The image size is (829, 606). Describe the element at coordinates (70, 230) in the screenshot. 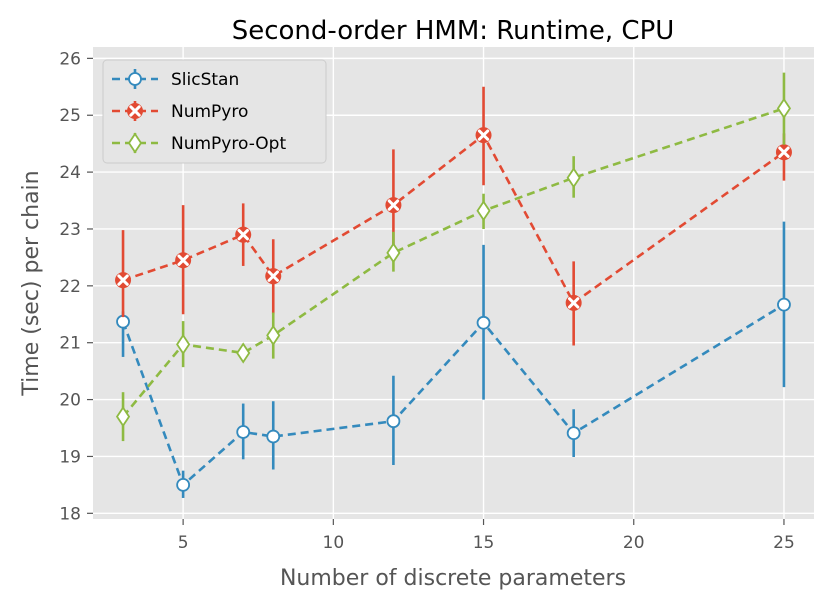

I see `y-tick-label: 23` at that location.